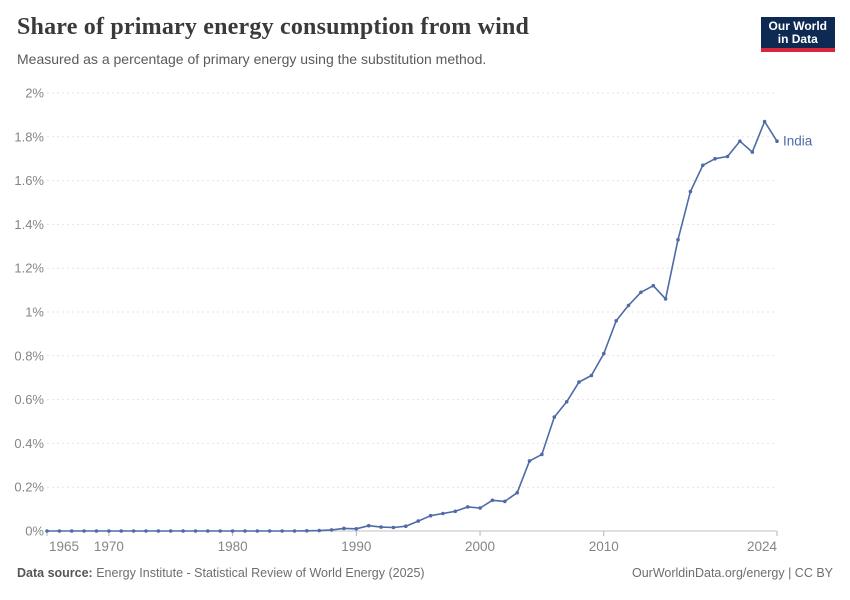  I want to click on y-tick-label: 1.4%, so click(29, 224).